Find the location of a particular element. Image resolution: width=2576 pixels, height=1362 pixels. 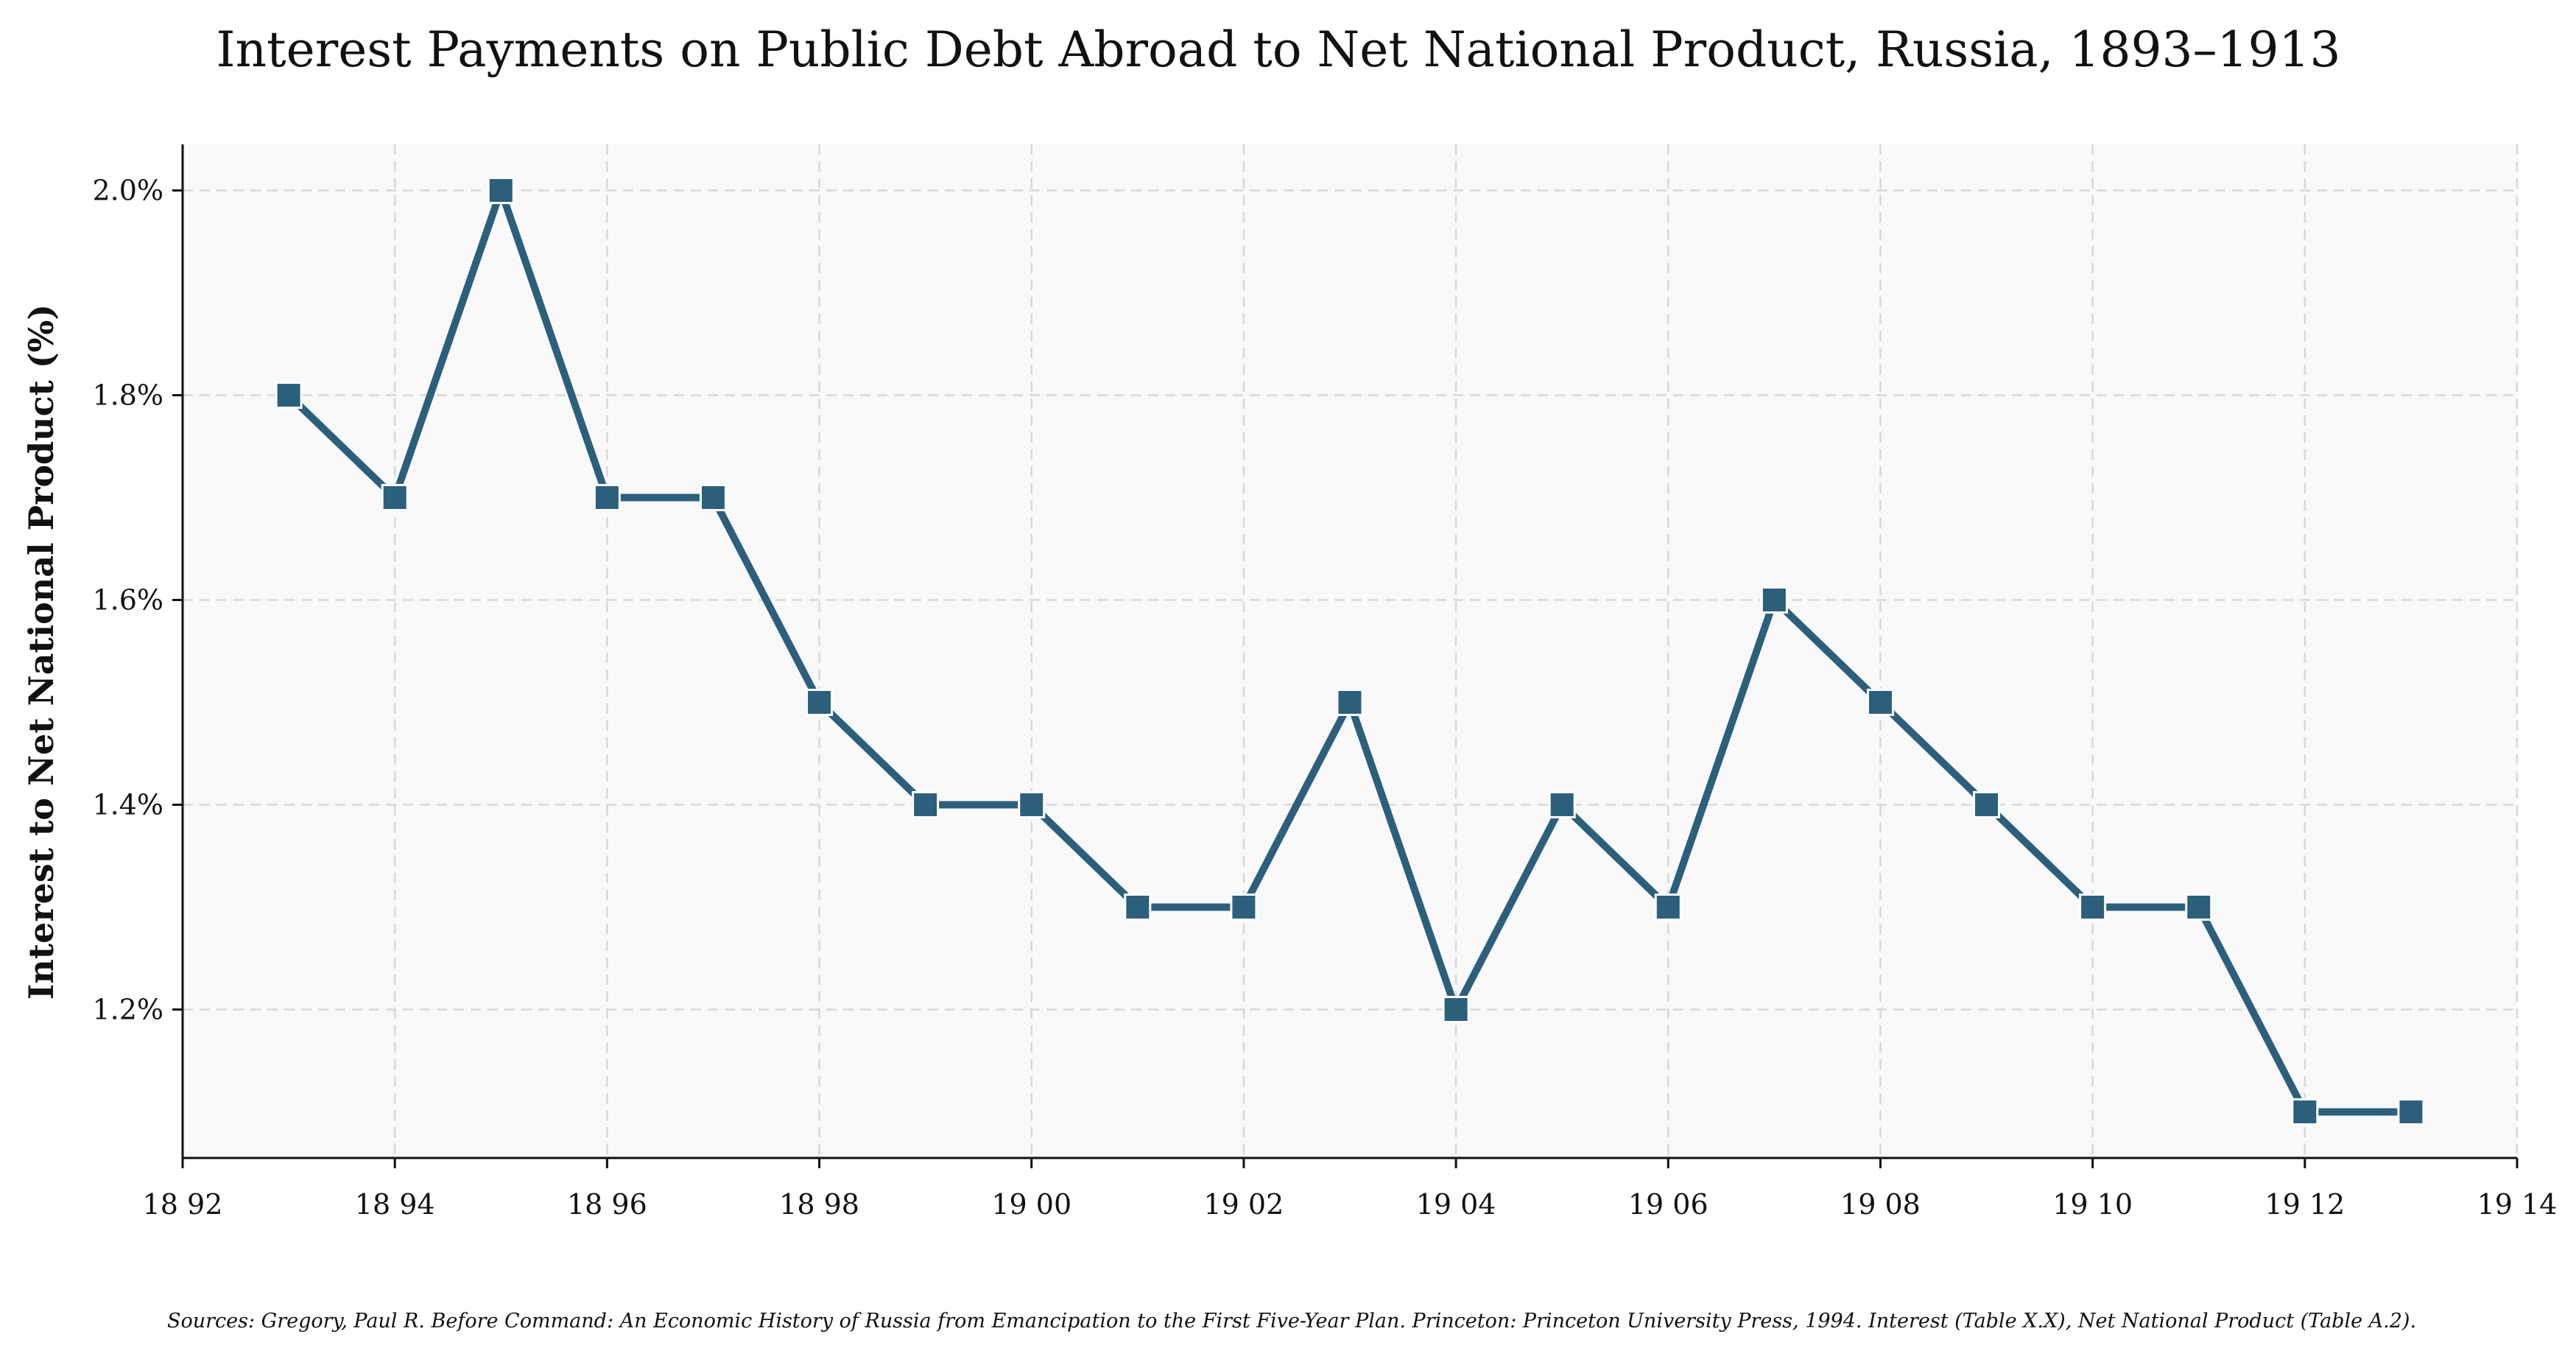

x-tick-label: 19 04 is located at coordinates (1456, 1204).